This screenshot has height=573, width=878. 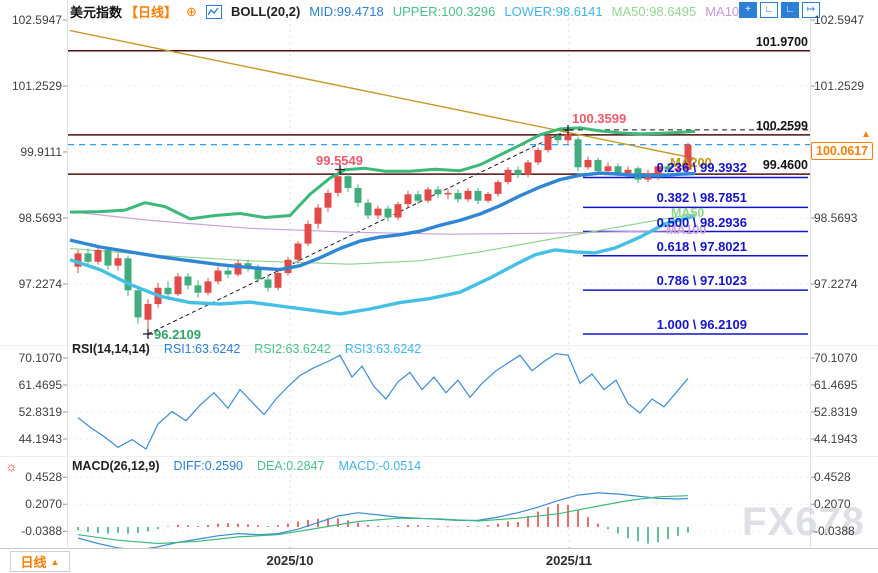 What do you see at coordinates (33, 562) in the screenshot?
I see `period-tab-label: 日线` at bounding box center [33, 562].